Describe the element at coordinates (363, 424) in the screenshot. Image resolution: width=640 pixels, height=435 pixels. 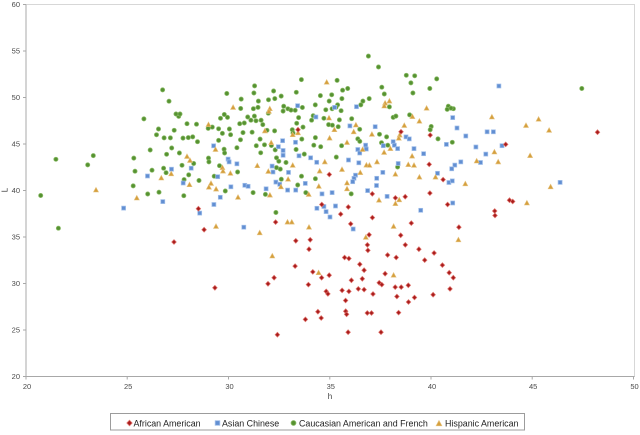
I see `svg-text: Caucasian American and French` at that location.